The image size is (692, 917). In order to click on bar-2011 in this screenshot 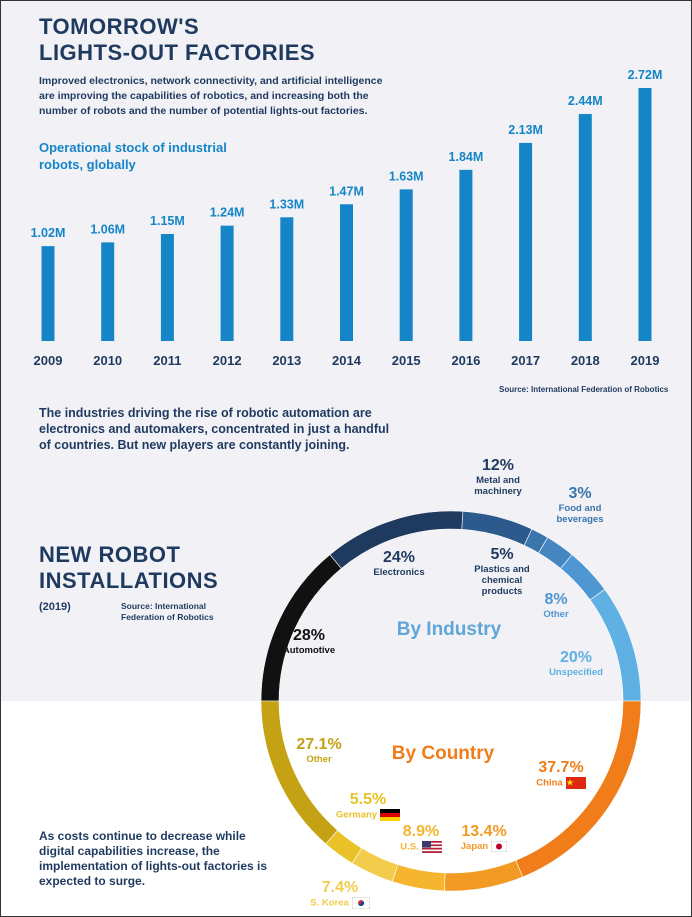, I will do `click(167, 287)`.